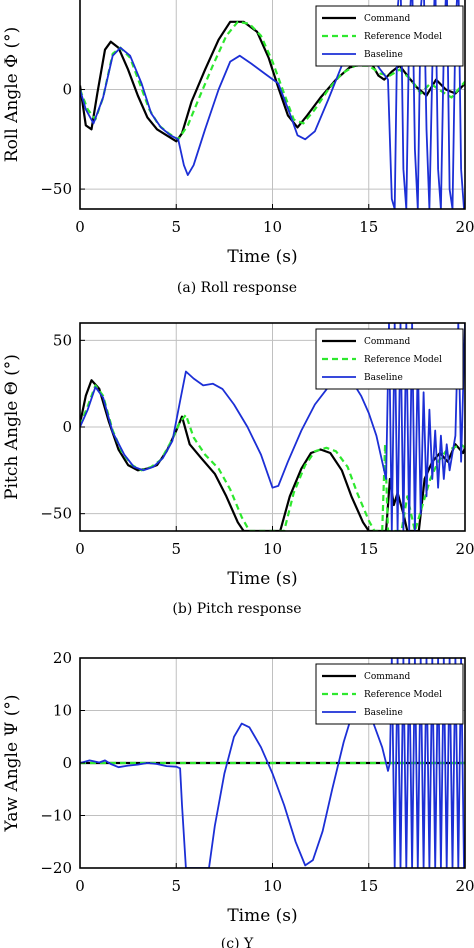 Image resolution: width=474 pixels, height=948 pixels. What do you see at coordinates (56, 816) in the screenshot?
I see `y-tick-label: −10` at bounding box center [56, 816].